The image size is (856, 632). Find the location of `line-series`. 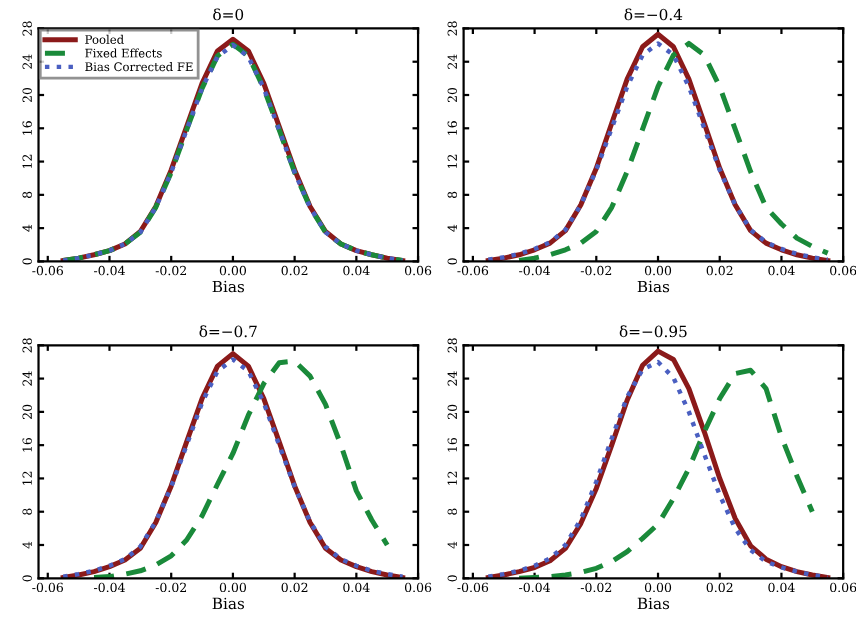

line-series is located at coordinates (665, 473).